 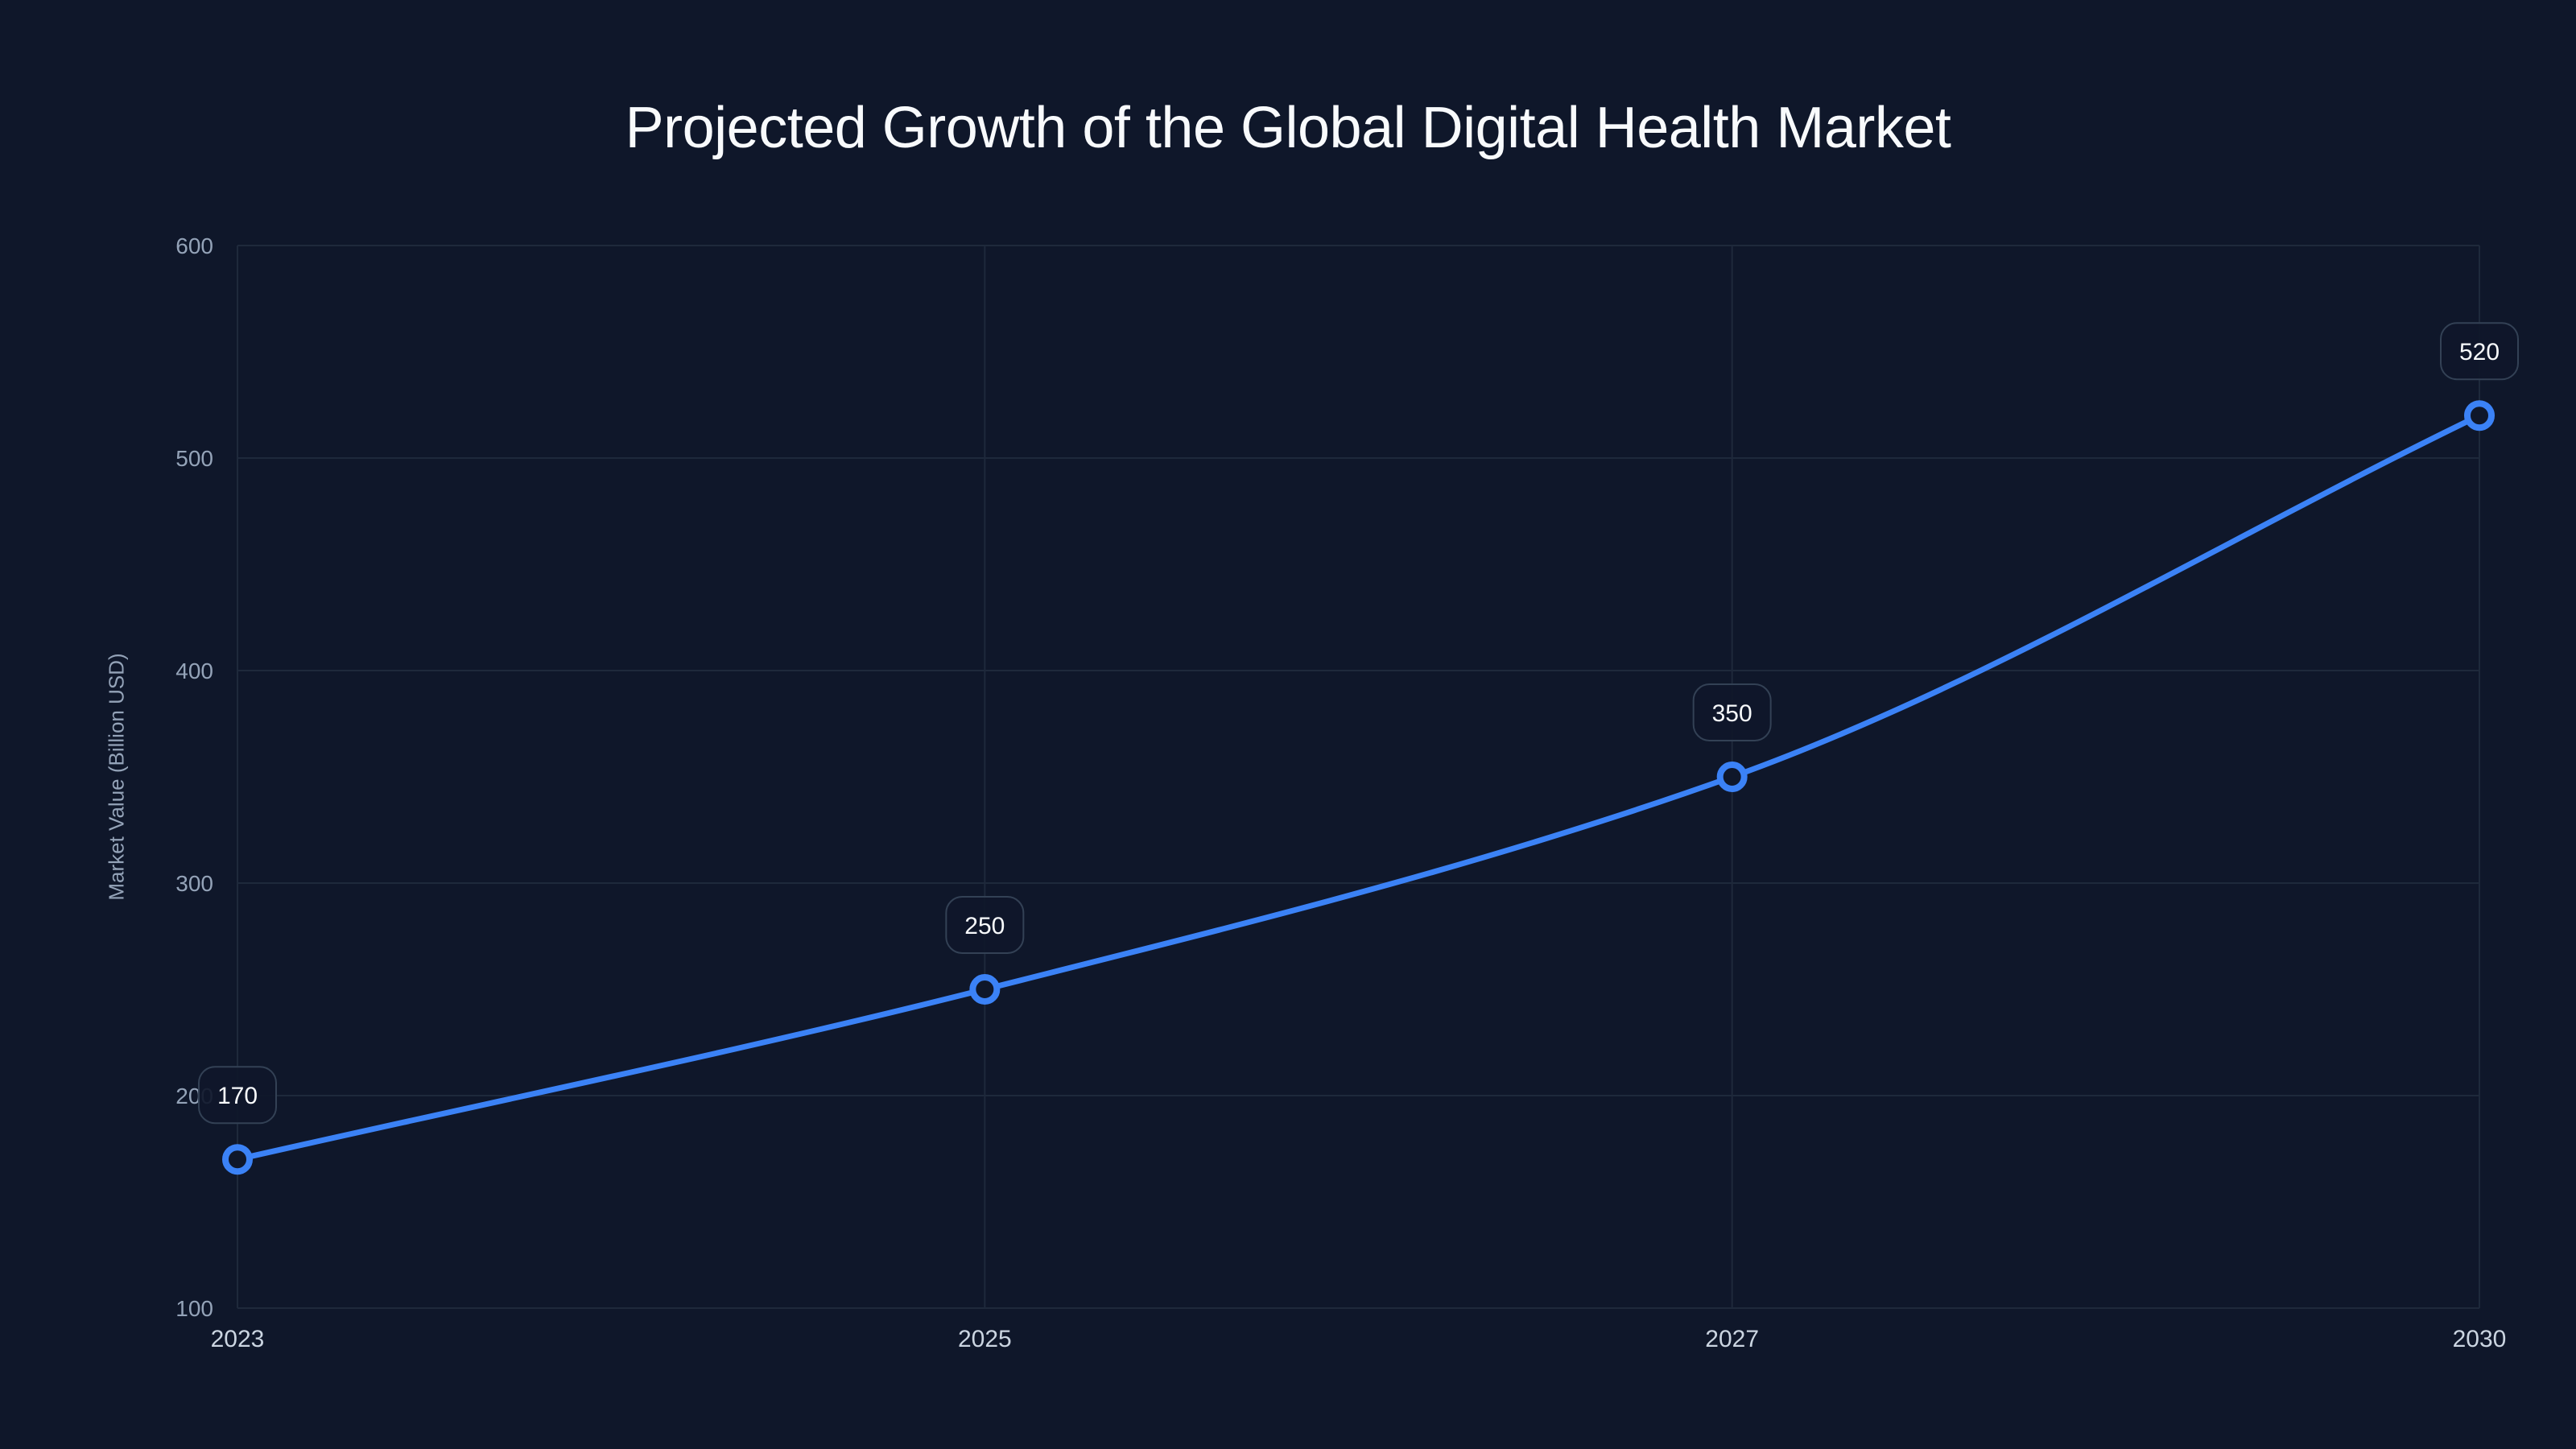 I want to click on data-label-callout: 520, so click(x=2479, y=351).